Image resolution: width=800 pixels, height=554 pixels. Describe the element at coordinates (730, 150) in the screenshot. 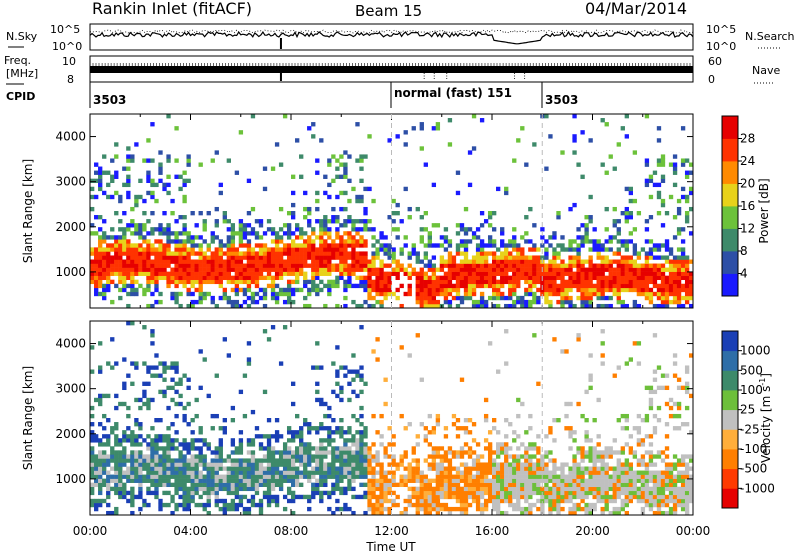

I see `colorbar-segment` at that location.